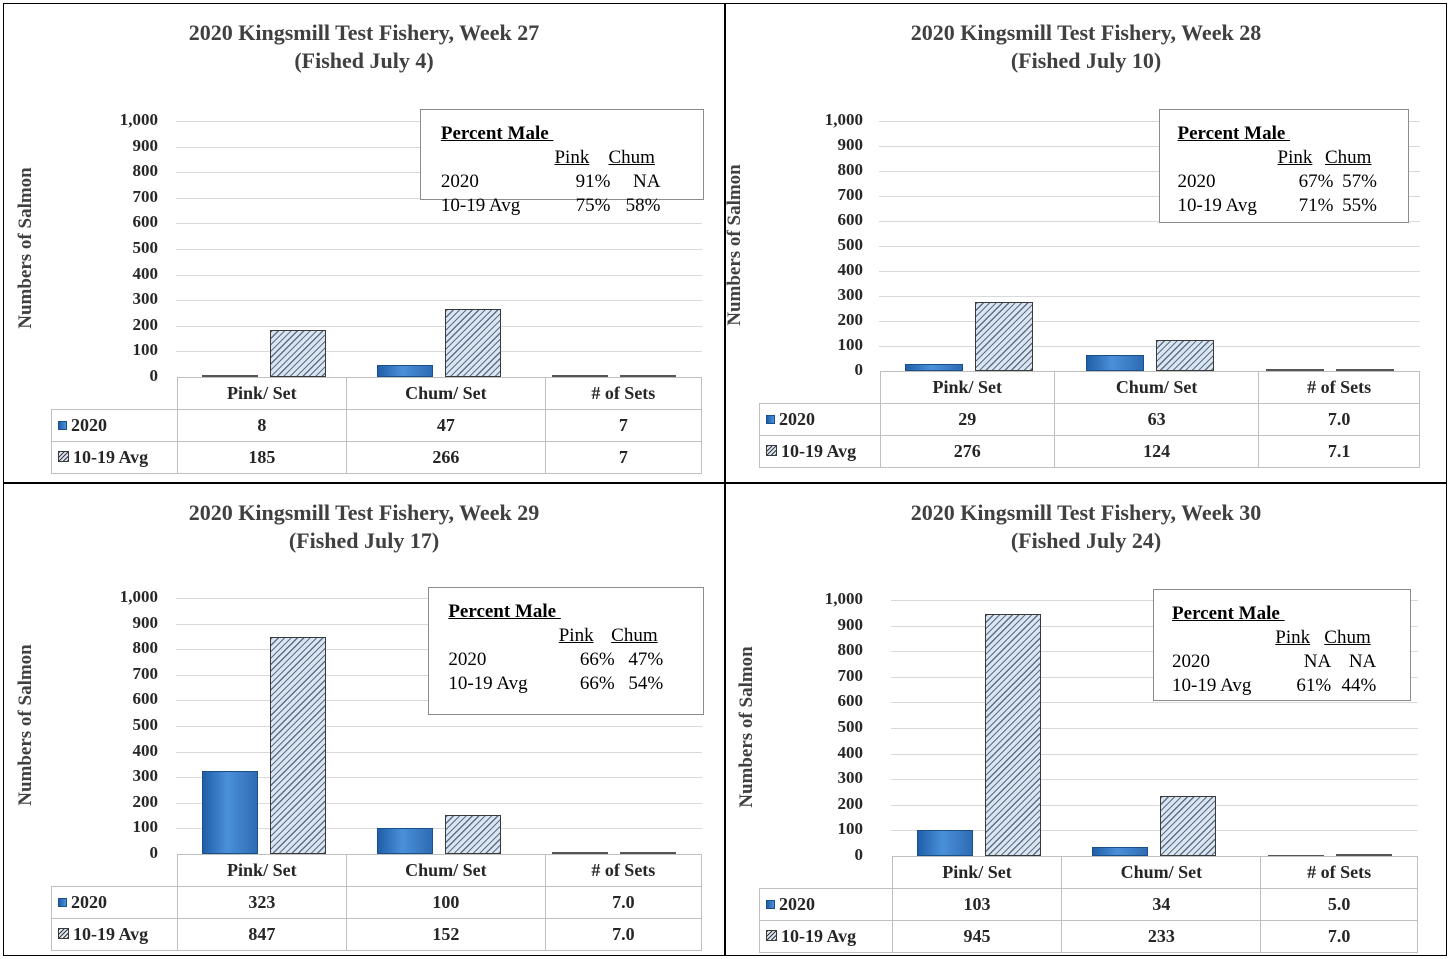 This screenshot has width=1450, height=959. What do you see at coordinates (446, 902) in the screenshot?
I see `data-value: 100` at bounding box center [446, 902].